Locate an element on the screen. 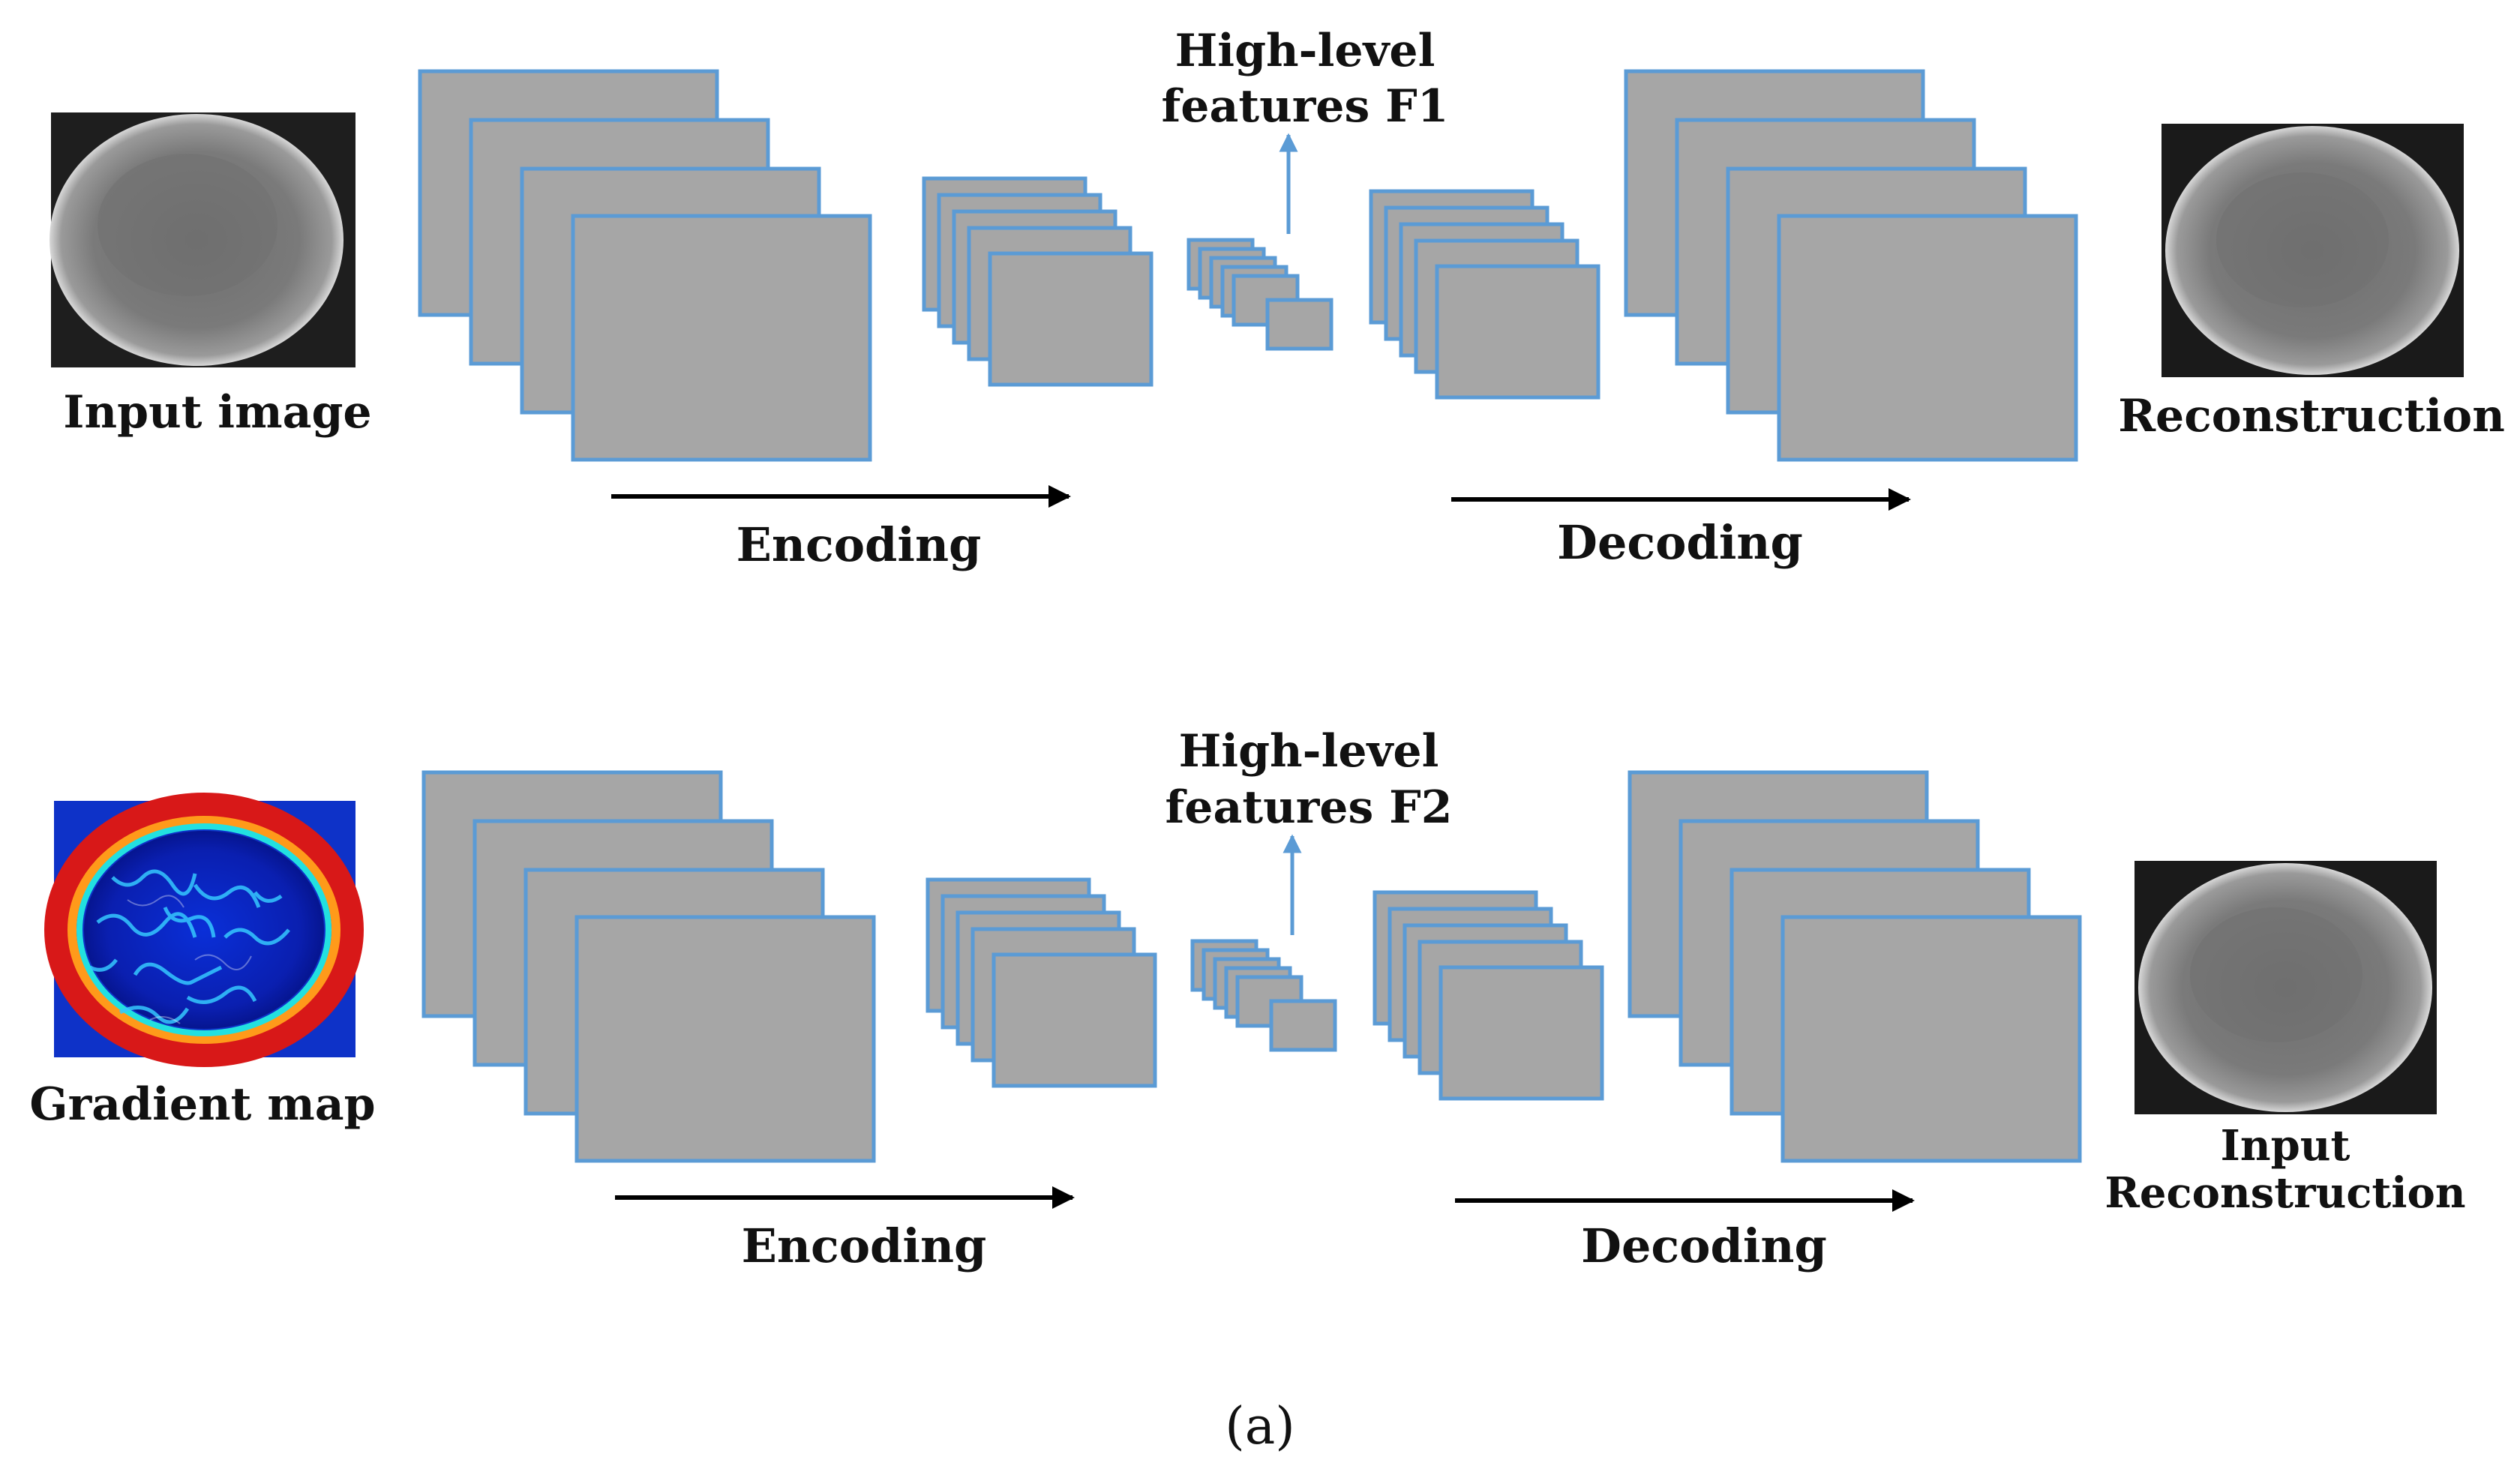 This screenshot has width=2520, height=1481. encoding-label-1: Encoding is located at coordinates (859, 544).